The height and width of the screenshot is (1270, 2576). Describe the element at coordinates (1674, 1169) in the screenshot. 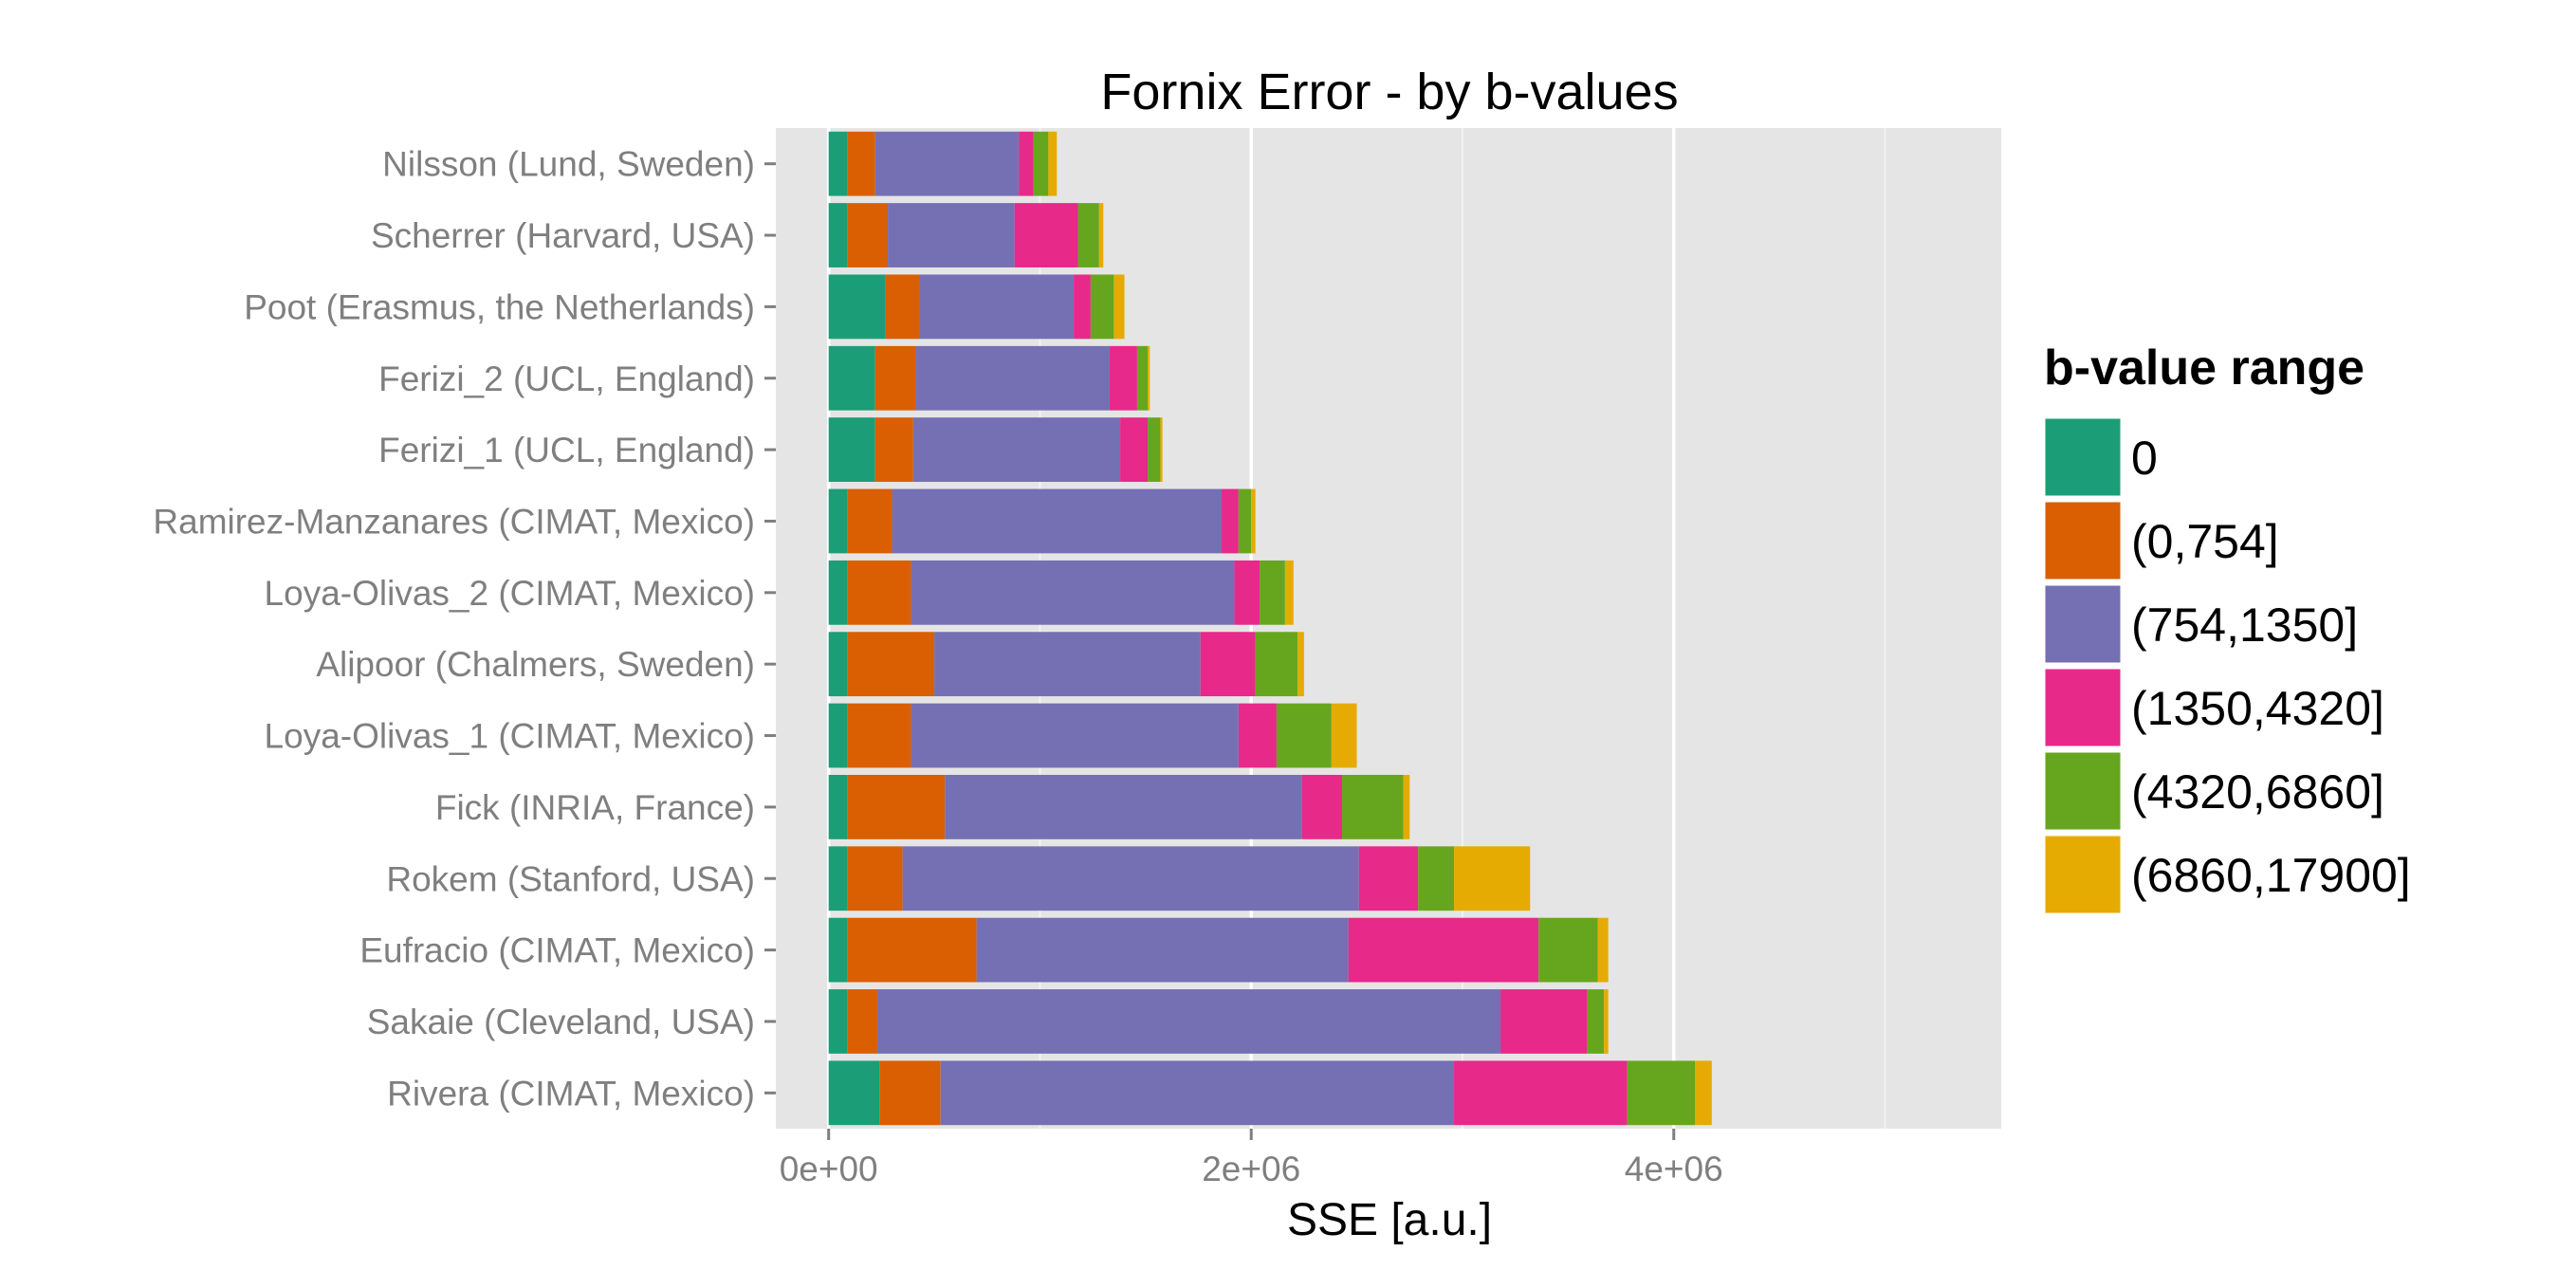

I see `x-tick-label: 4e+06` at that location.